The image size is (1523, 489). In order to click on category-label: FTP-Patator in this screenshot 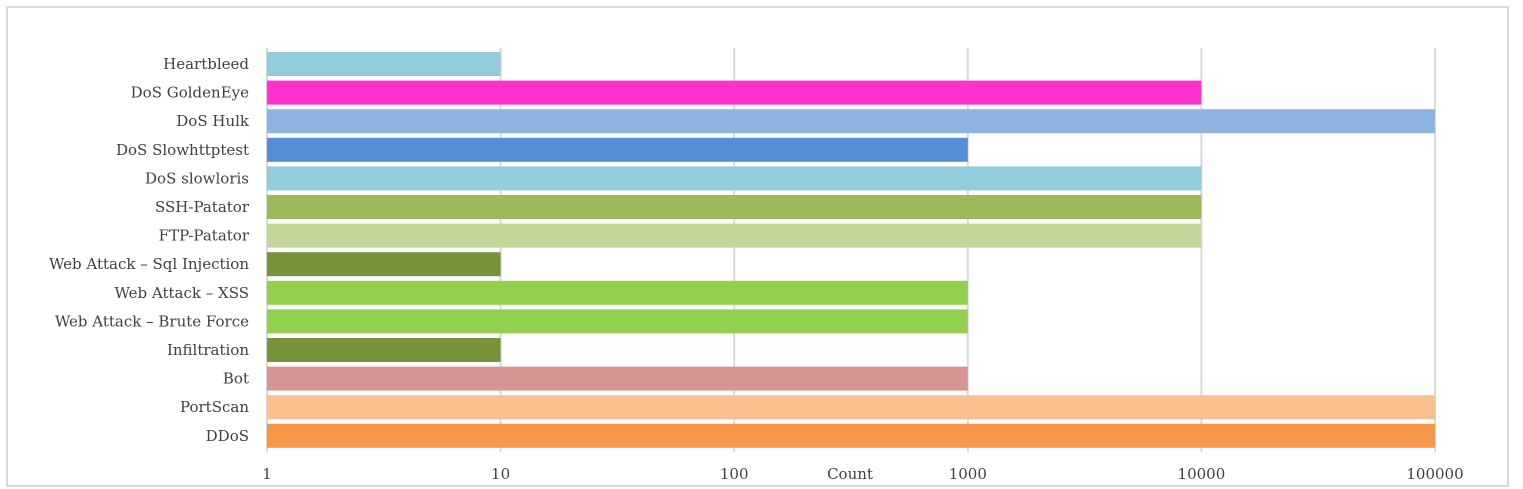, I will do `click(204, 236)`.